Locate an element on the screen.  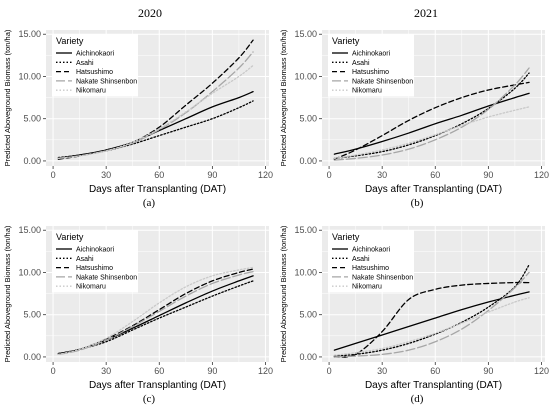
caption-b: (b) is located at coordinates (417, 203).